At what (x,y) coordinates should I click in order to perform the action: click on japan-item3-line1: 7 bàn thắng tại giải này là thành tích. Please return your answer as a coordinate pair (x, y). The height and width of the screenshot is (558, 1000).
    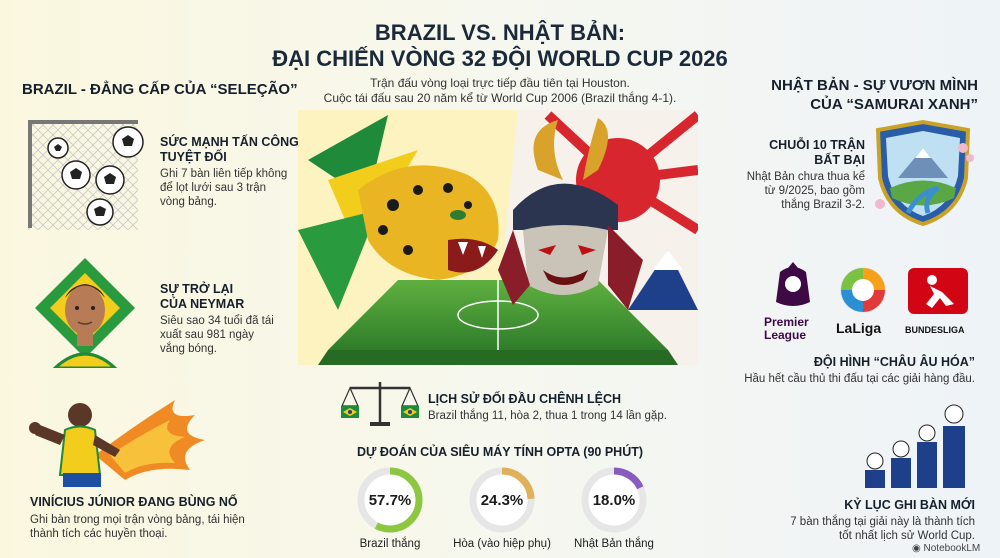
    Looking at the image, I should click on (882, 522).